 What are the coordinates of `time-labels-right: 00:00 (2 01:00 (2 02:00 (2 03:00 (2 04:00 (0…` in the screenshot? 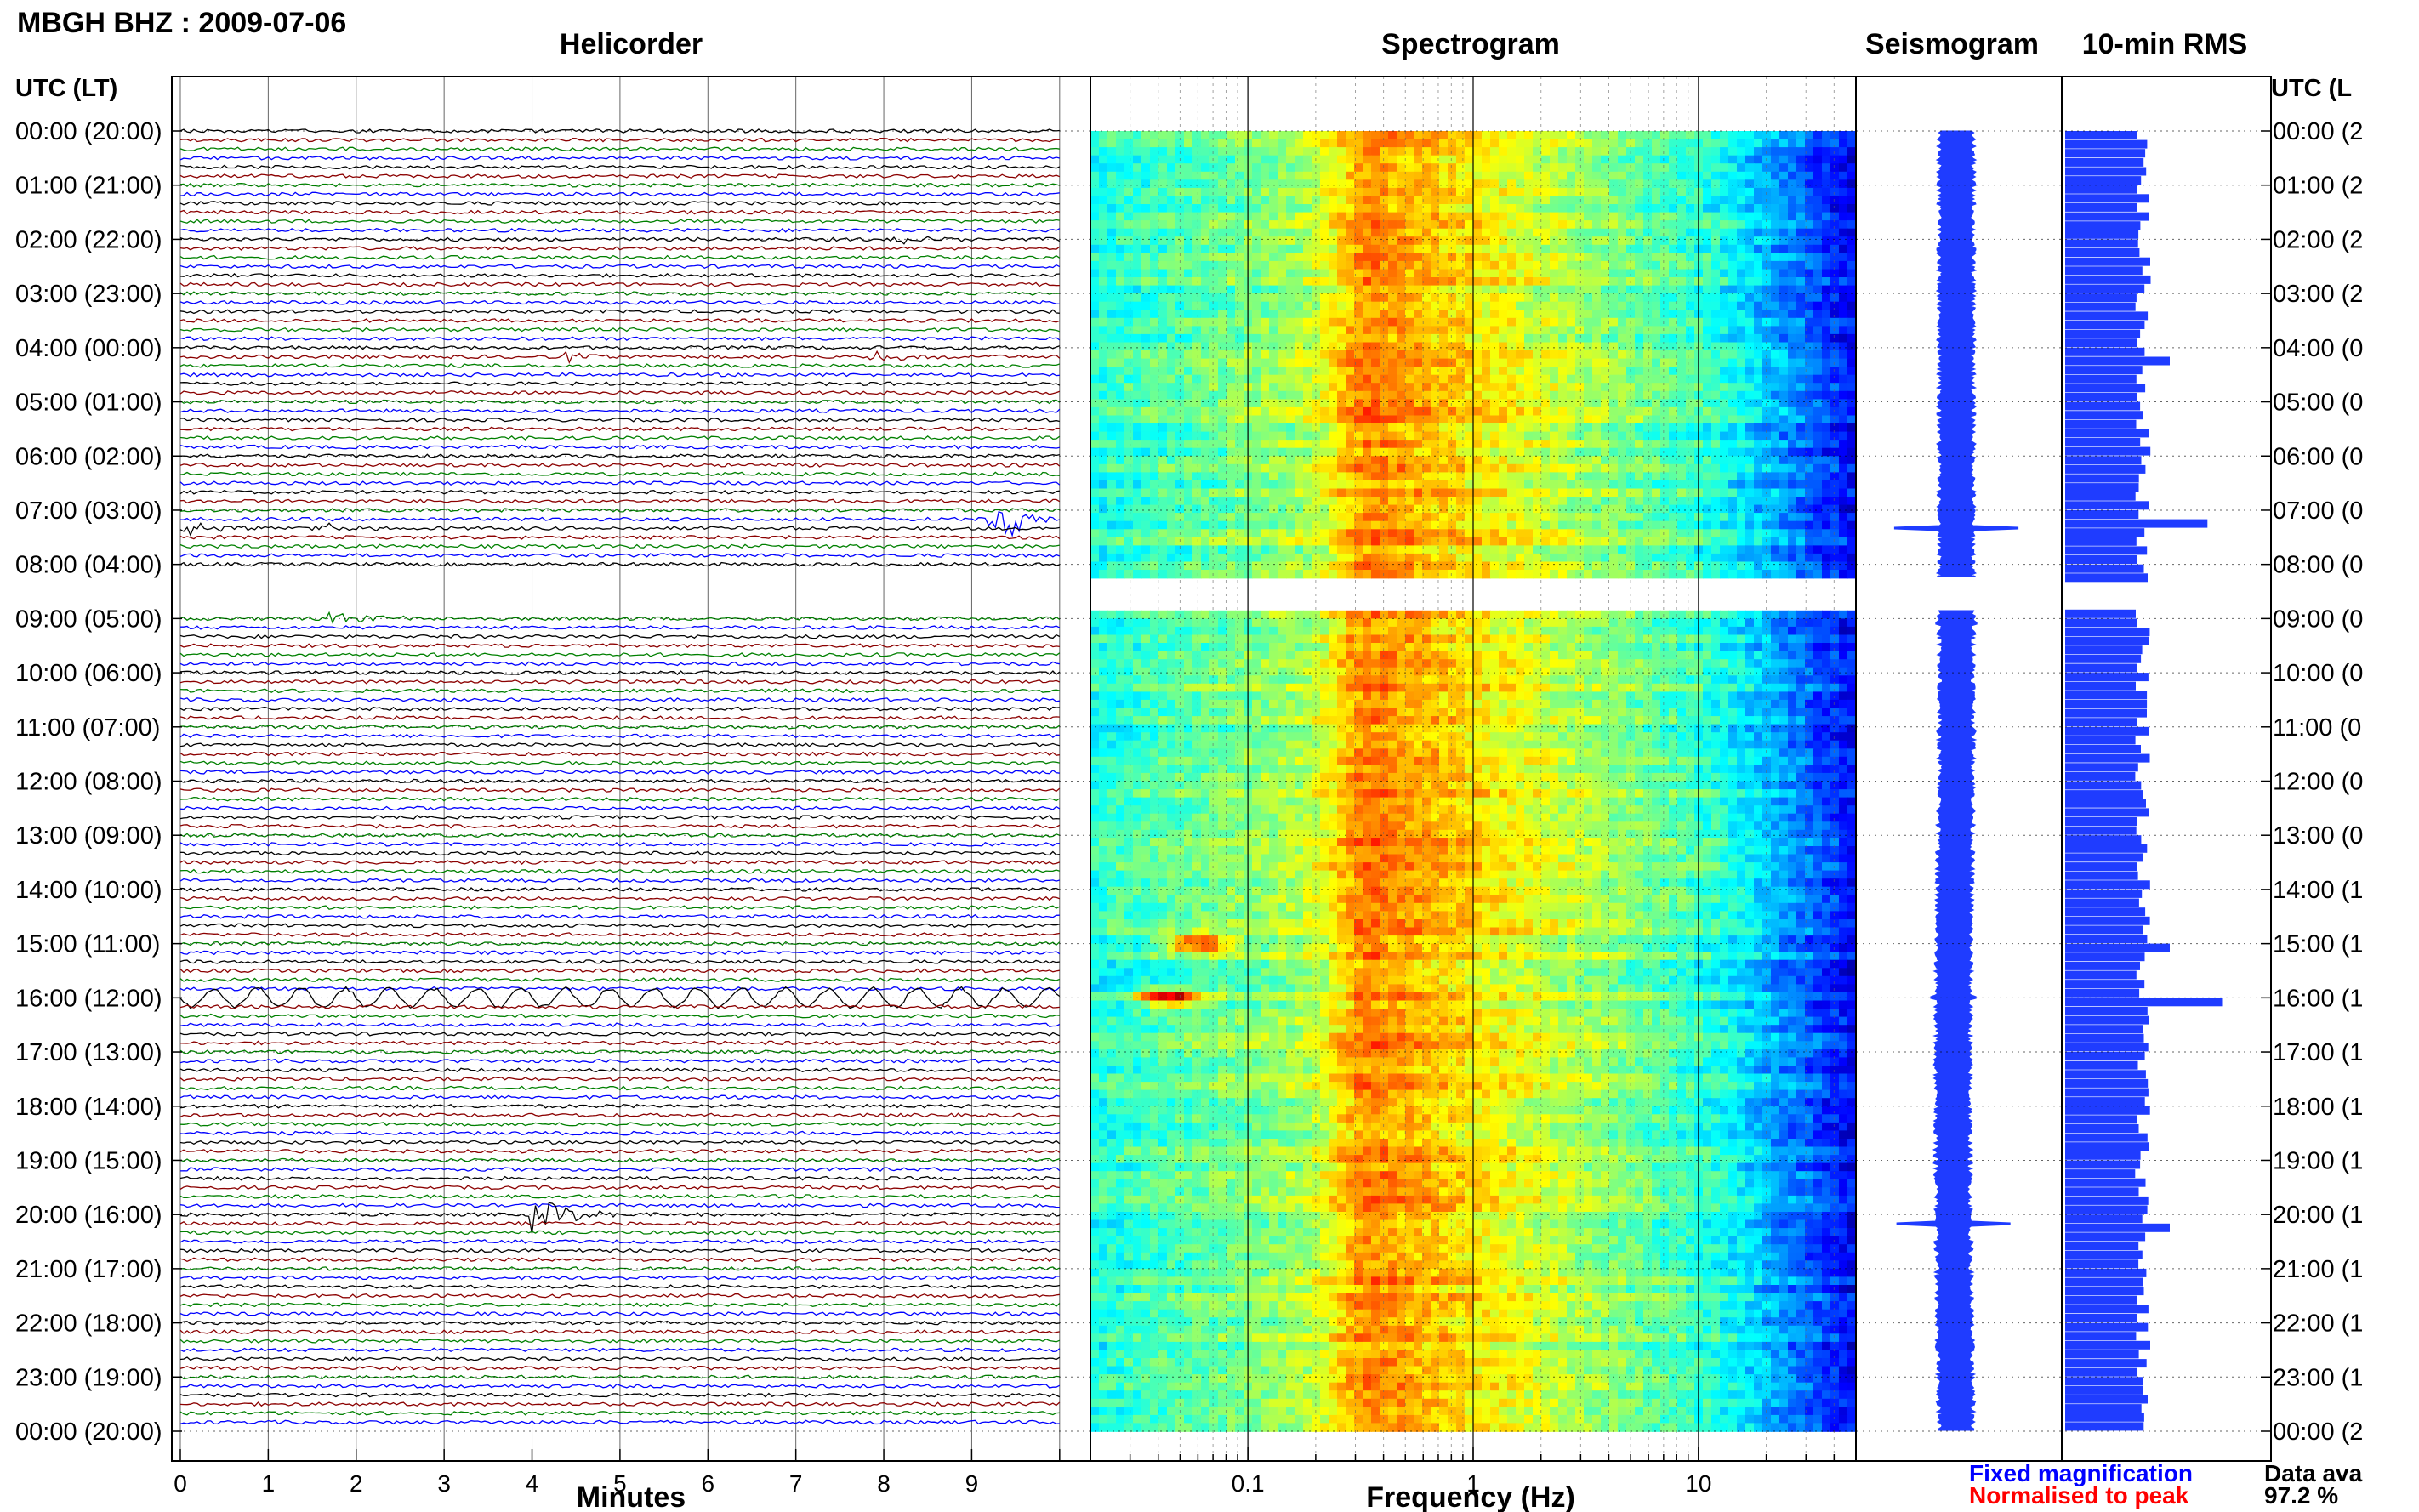 It's located at (2318, 782).